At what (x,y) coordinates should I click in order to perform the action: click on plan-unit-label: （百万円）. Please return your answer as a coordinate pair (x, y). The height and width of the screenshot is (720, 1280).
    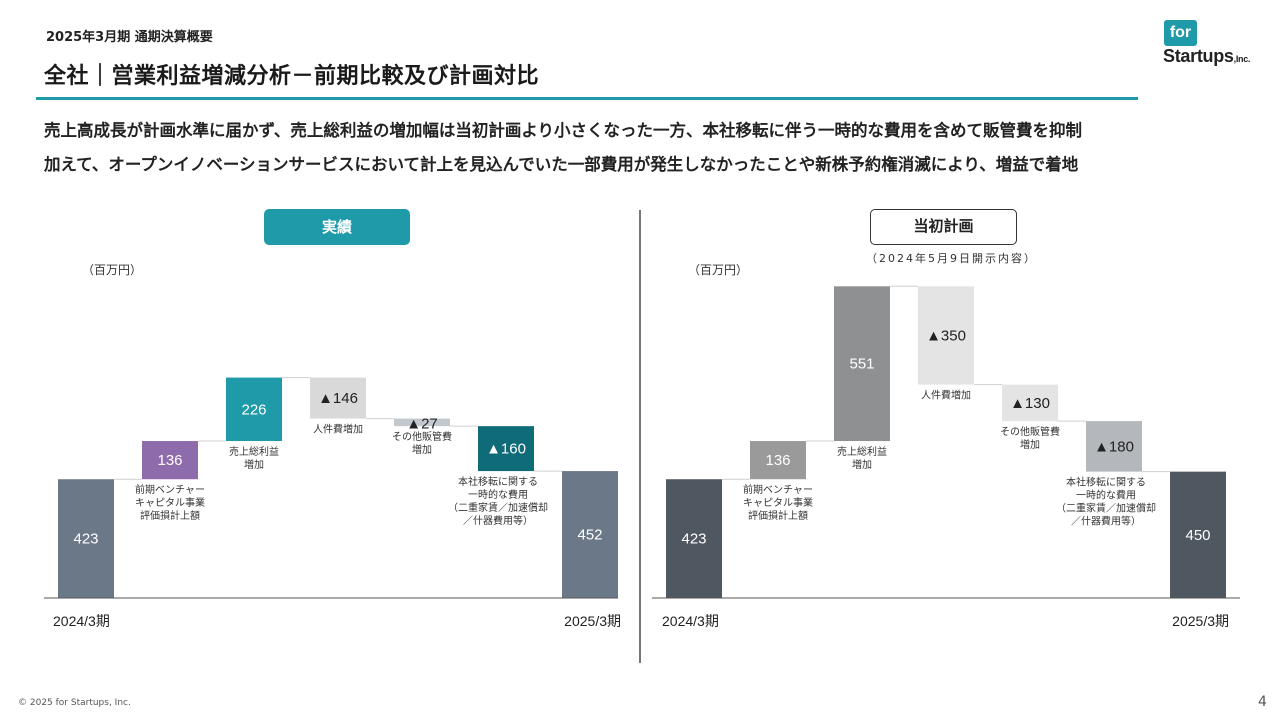
    Looking at the image, I should click on (718, 270).